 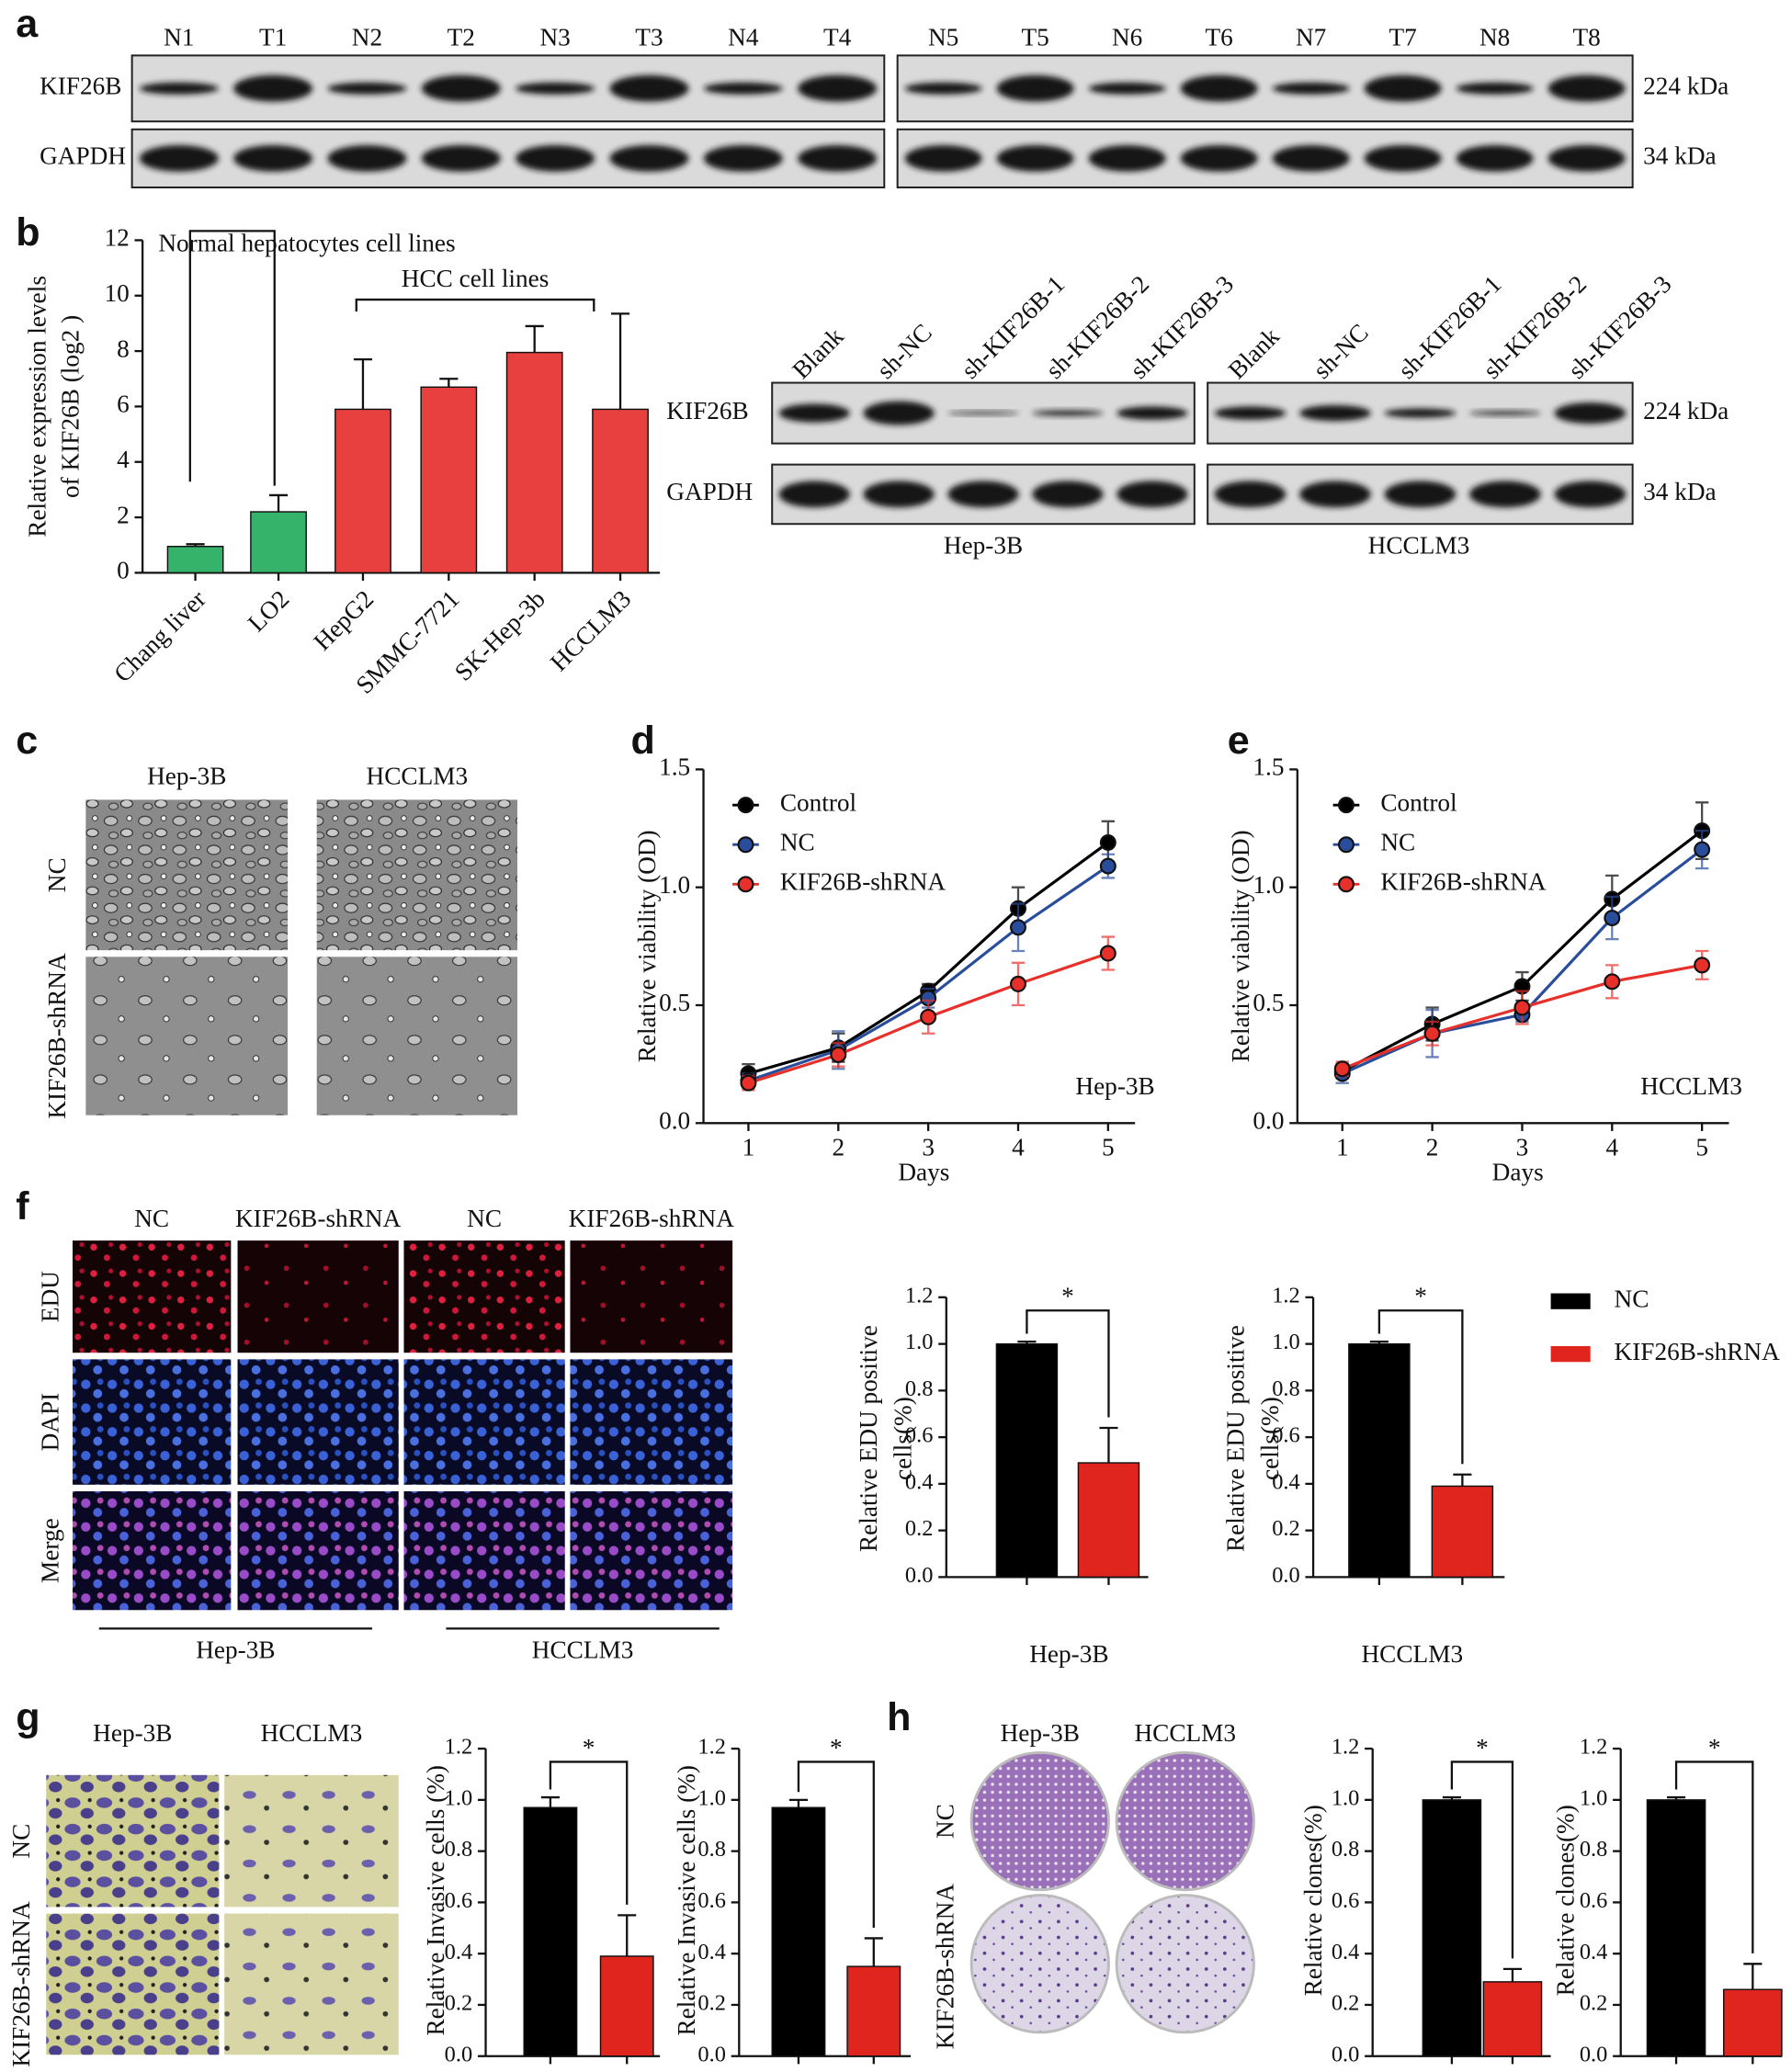 What do you see at coordinates (1109, 1147) in the screenshot?
I see `x-tick-label: 5` at bounding box center [1109, 1147].